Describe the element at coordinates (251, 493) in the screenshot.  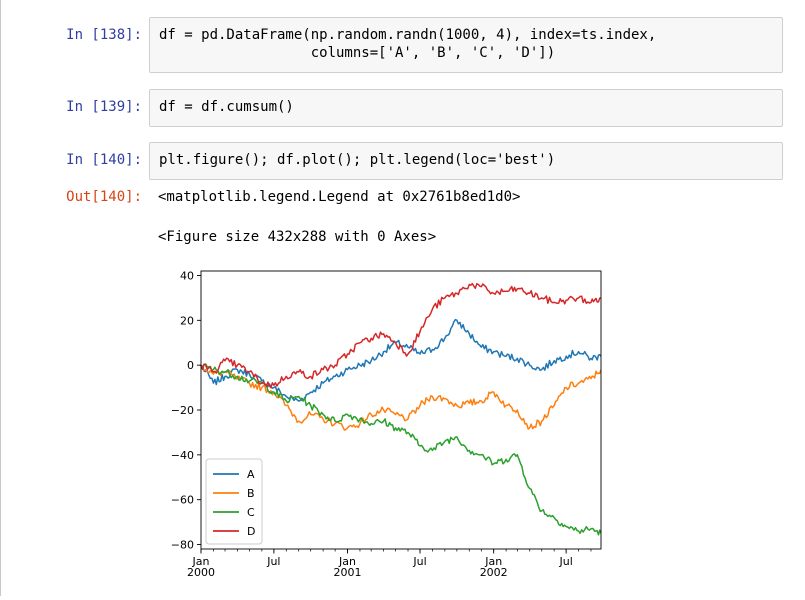
I see `legend-label-B: B` at that location.